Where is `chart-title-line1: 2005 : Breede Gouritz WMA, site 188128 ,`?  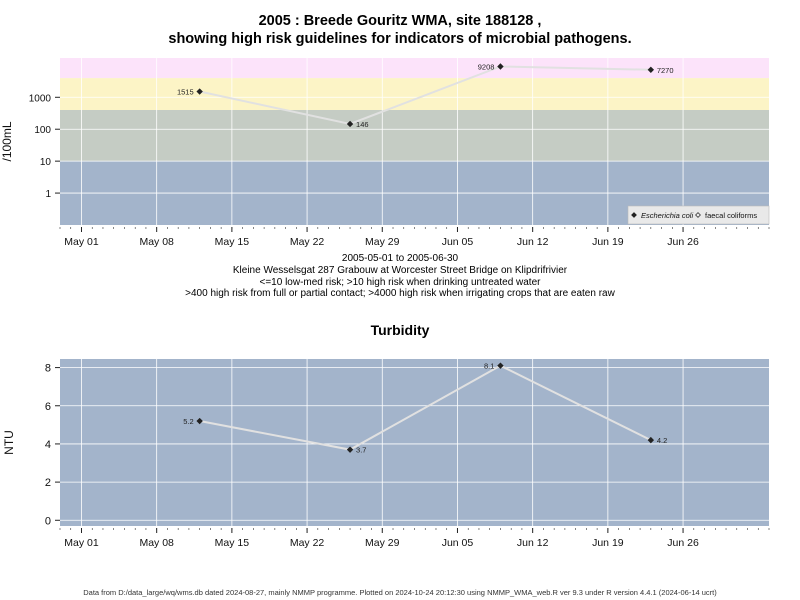 chart-title-line1: 2005 : Breede Gouritz WMA, site 188128 , is located at coordinates (400, 21).